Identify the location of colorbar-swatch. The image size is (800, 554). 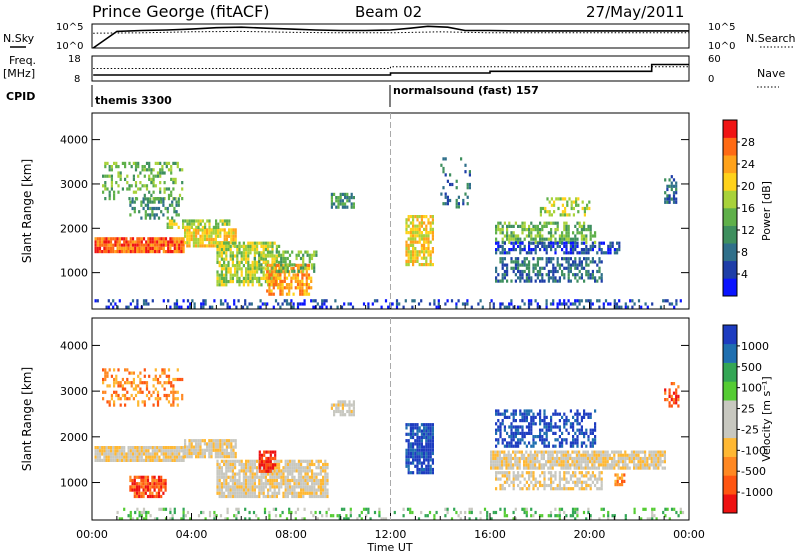
(730, 466).